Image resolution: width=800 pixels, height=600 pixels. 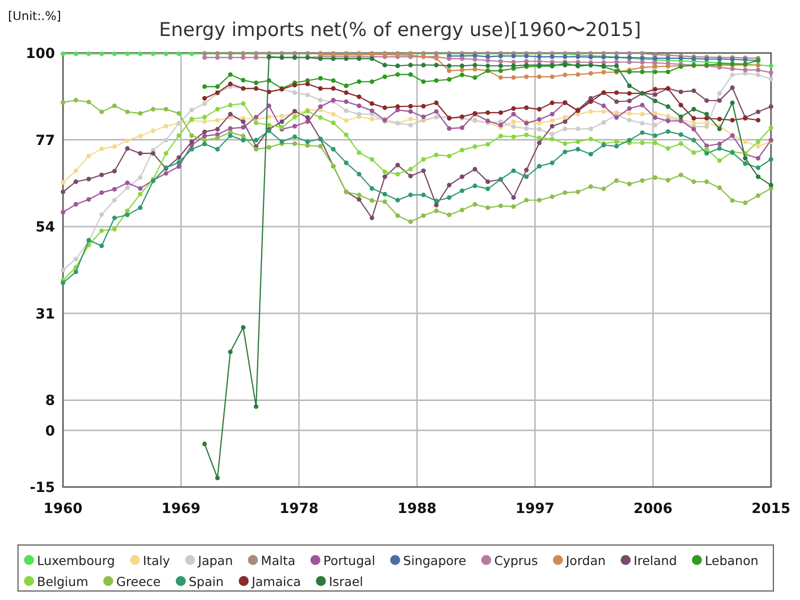 I want to click on x-tick-label: 1978, so click(x=298, y=509).